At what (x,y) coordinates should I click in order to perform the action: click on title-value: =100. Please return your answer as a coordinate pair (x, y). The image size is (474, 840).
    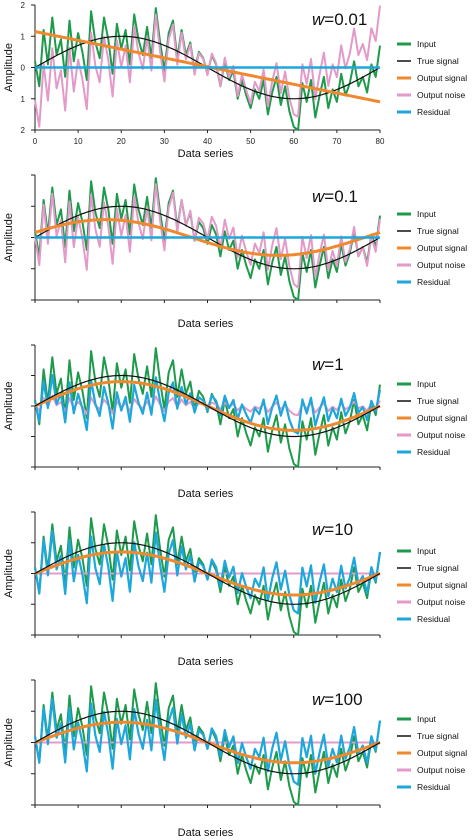
    Looking at the image, I should click on (343, 699).